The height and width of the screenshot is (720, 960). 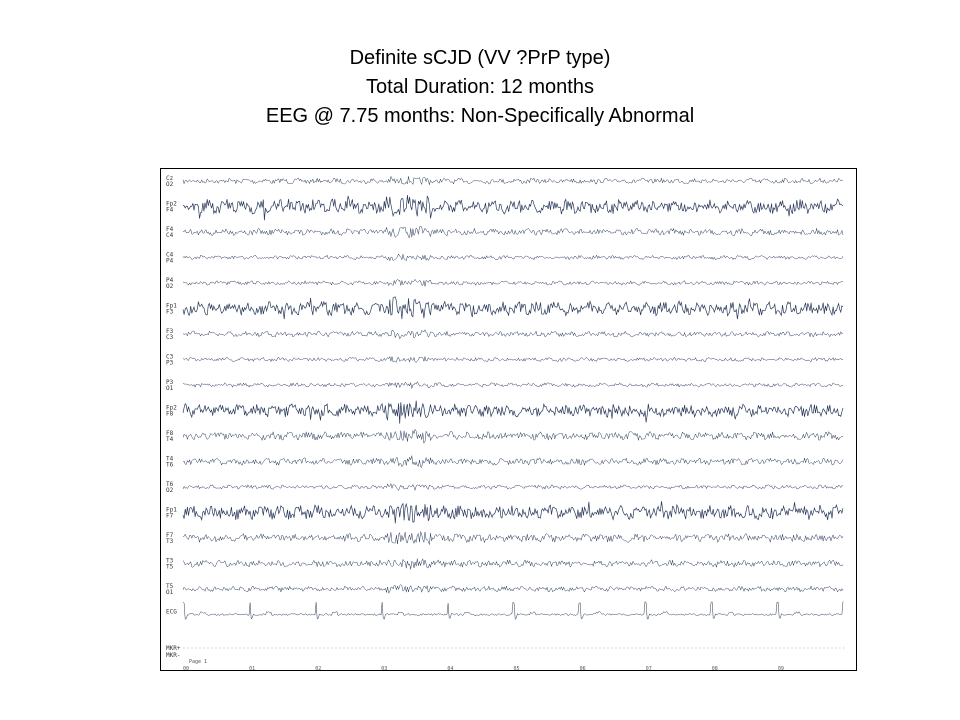 I want to click on channel-label-bottom: T3, so click(x=170, y=541).